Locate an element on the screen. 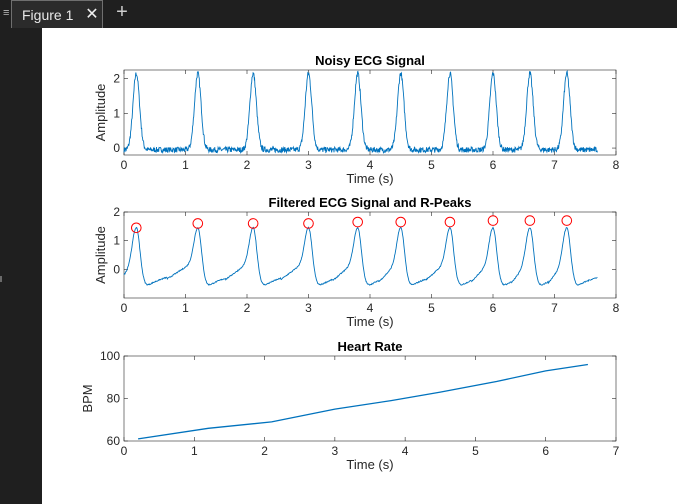 The width and height of the screenshot is (677, 504). add-tab-icon: + is located at coordinates (122, 12).